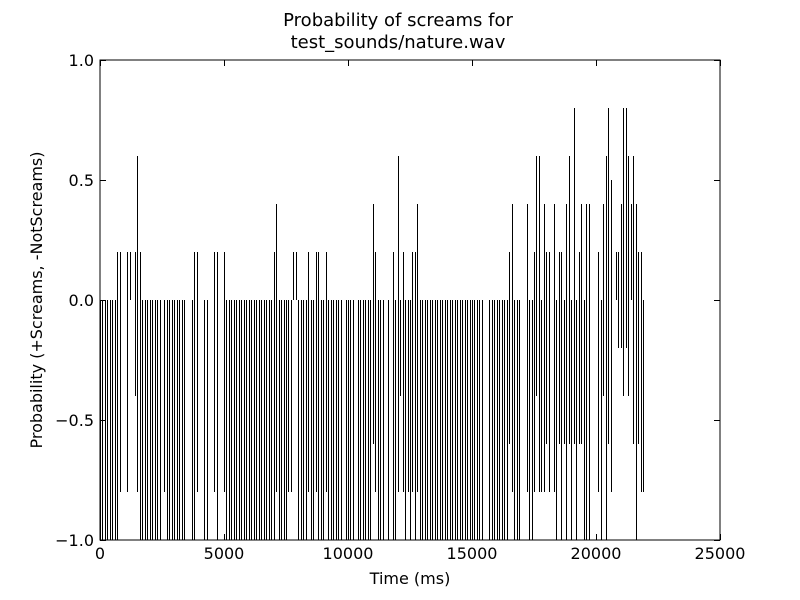  What do you see at coordinates (81, 300) in the screenshot?
I see `y-tick-label: 0.0` at bounding box center [81, 300].